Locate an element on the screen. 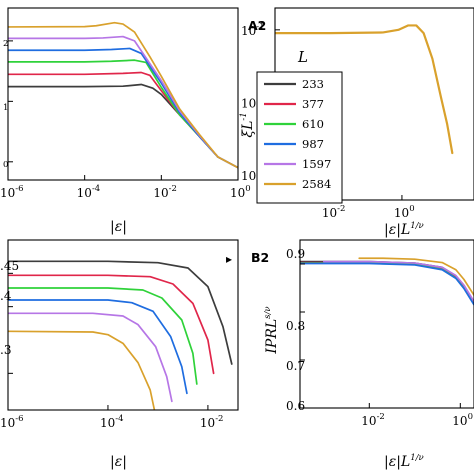 Image resolution: width=474 pixels, height=474 pixels. legend-entry-2584: 2584 is located at coordinates (316, 184).